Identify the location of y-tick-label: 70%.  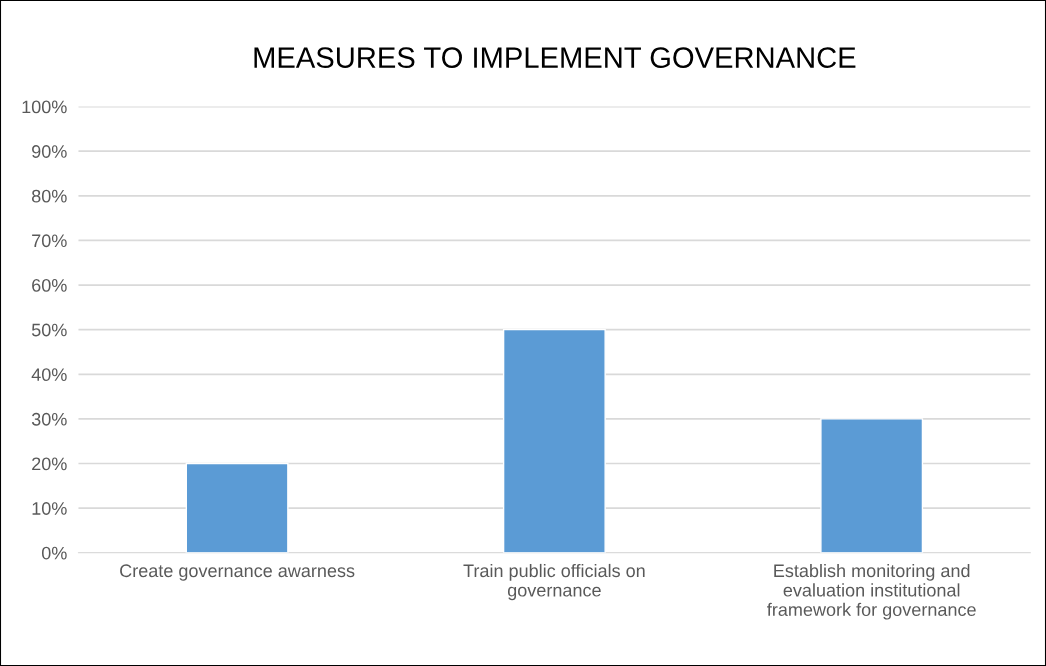
(49, 241).